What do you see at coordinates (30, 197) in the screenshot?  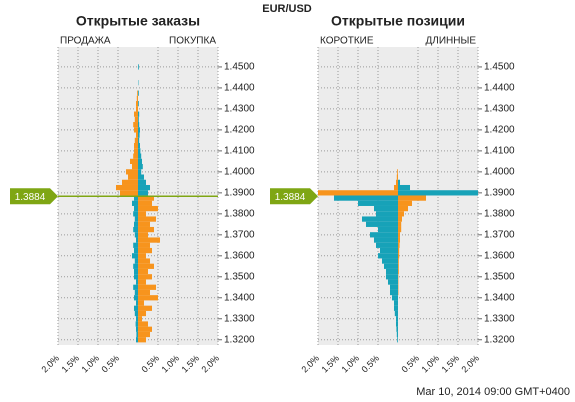 I see `price-tag-label: 1.3884` at bounding box center [30, 197].